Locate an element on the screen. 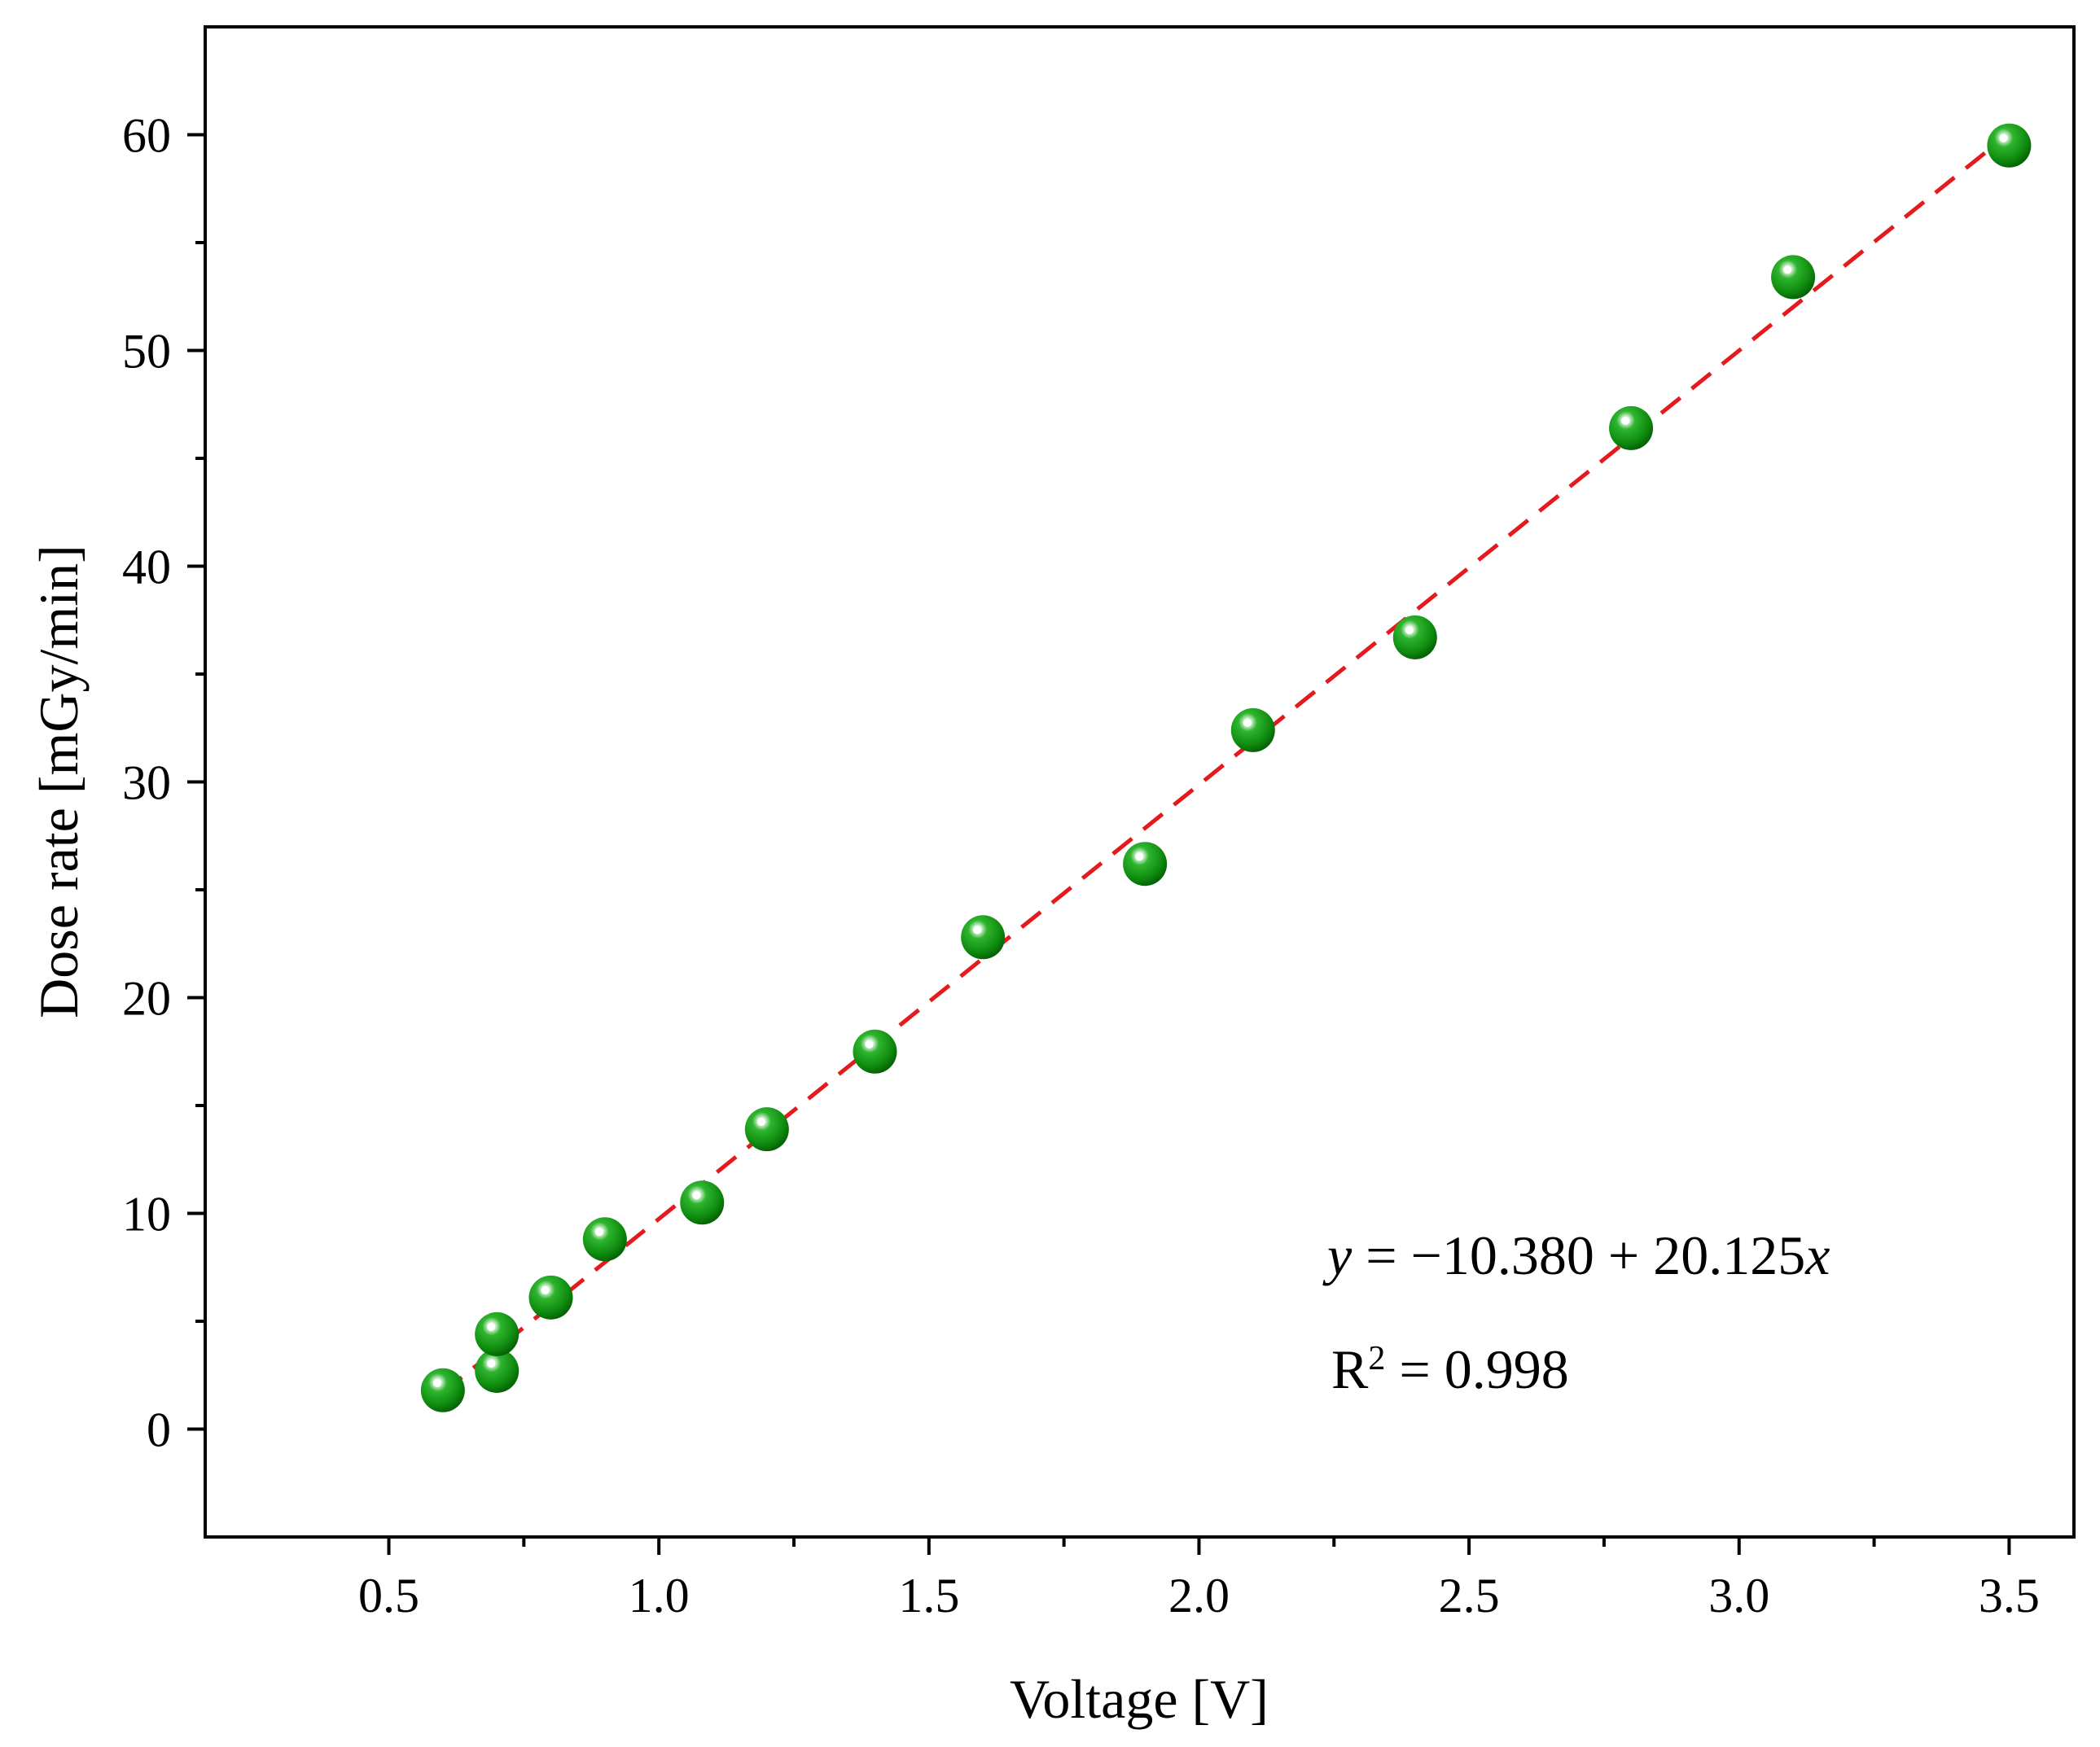 This screenshot has height=1747, width=2100. x-tick-label: 2.5 is located at coordinates (1469, 1596).